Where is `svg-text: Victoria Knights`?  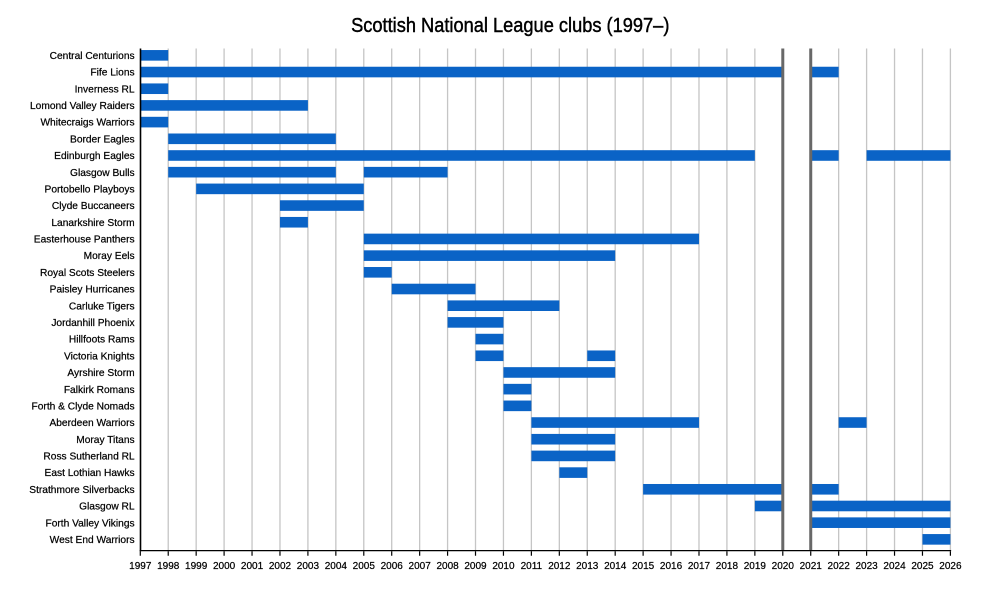 svg-text: Victoria Knights is located at coordinates (99, 356).